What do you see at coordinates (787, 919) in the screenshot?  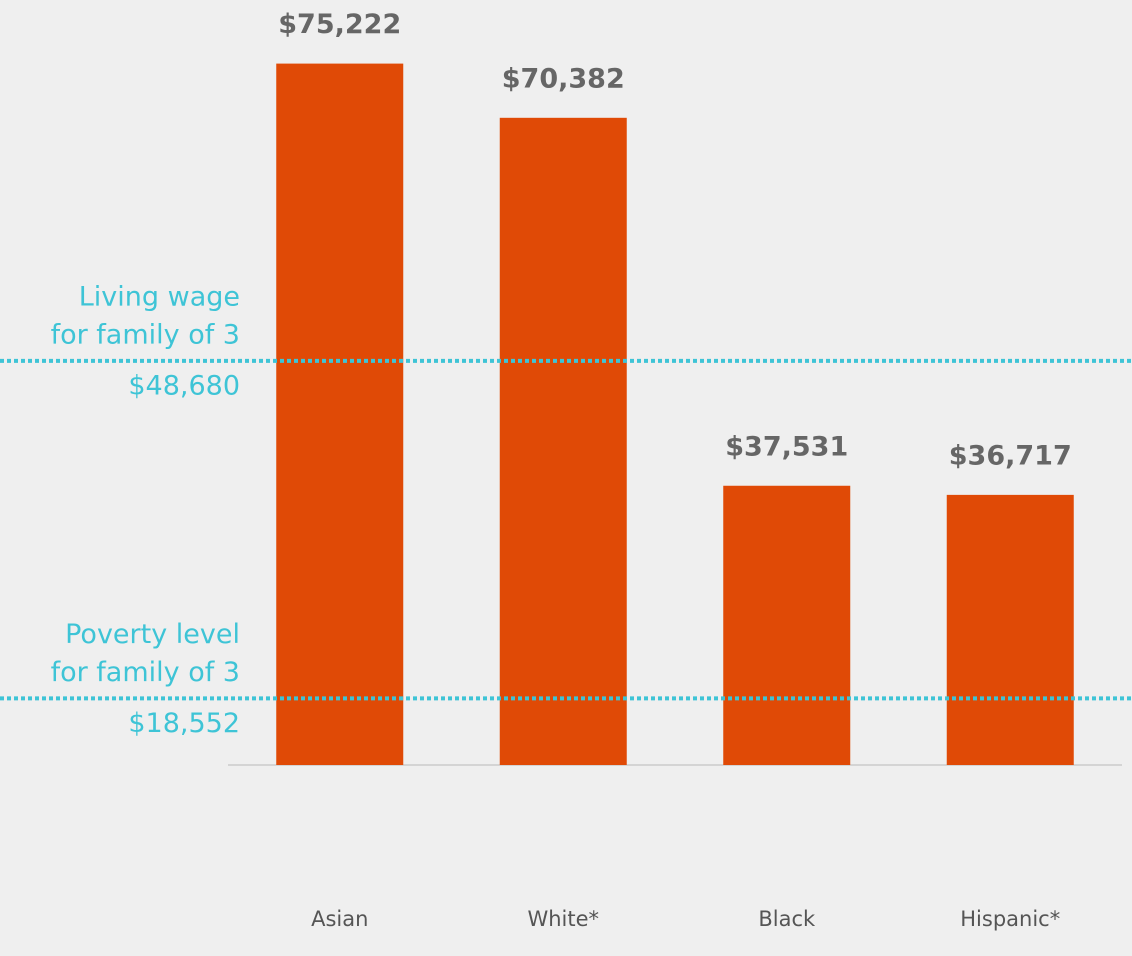 I see `x-tick-label: Black` at bounding box center [787, 919].